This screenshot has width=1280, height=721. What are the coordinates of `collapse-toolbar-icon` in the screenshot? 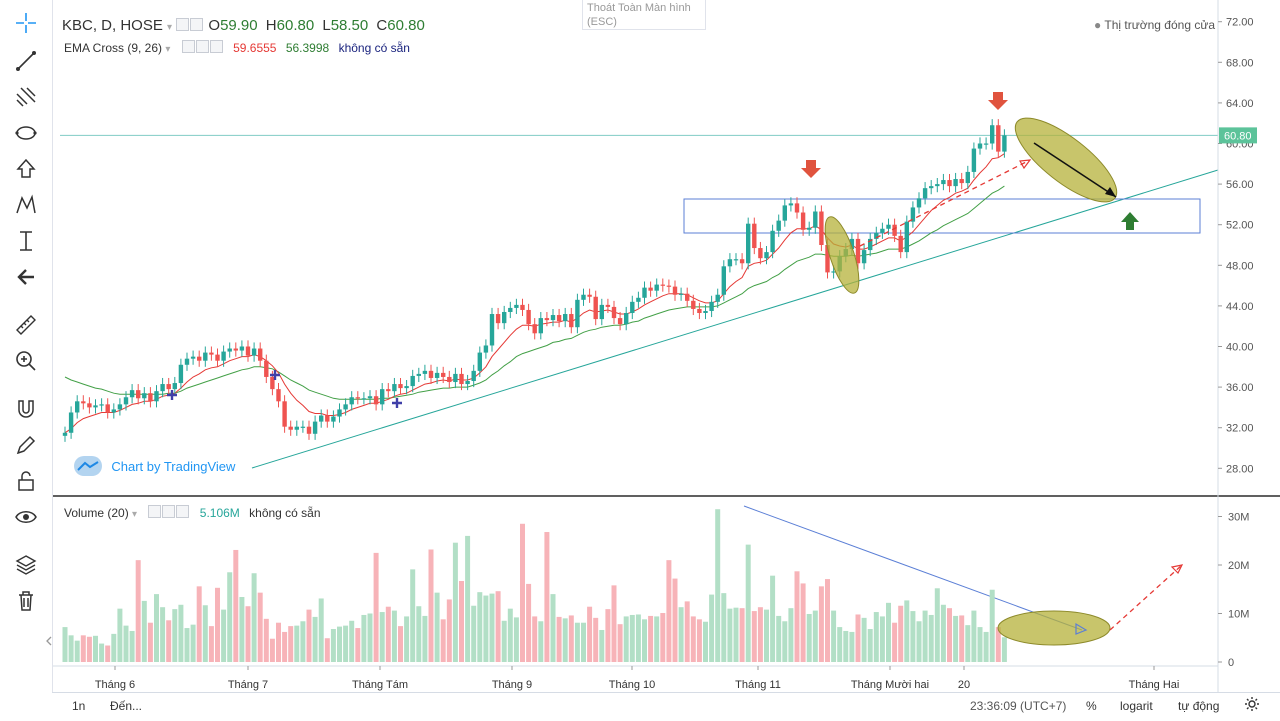 It's located at (49, 641).